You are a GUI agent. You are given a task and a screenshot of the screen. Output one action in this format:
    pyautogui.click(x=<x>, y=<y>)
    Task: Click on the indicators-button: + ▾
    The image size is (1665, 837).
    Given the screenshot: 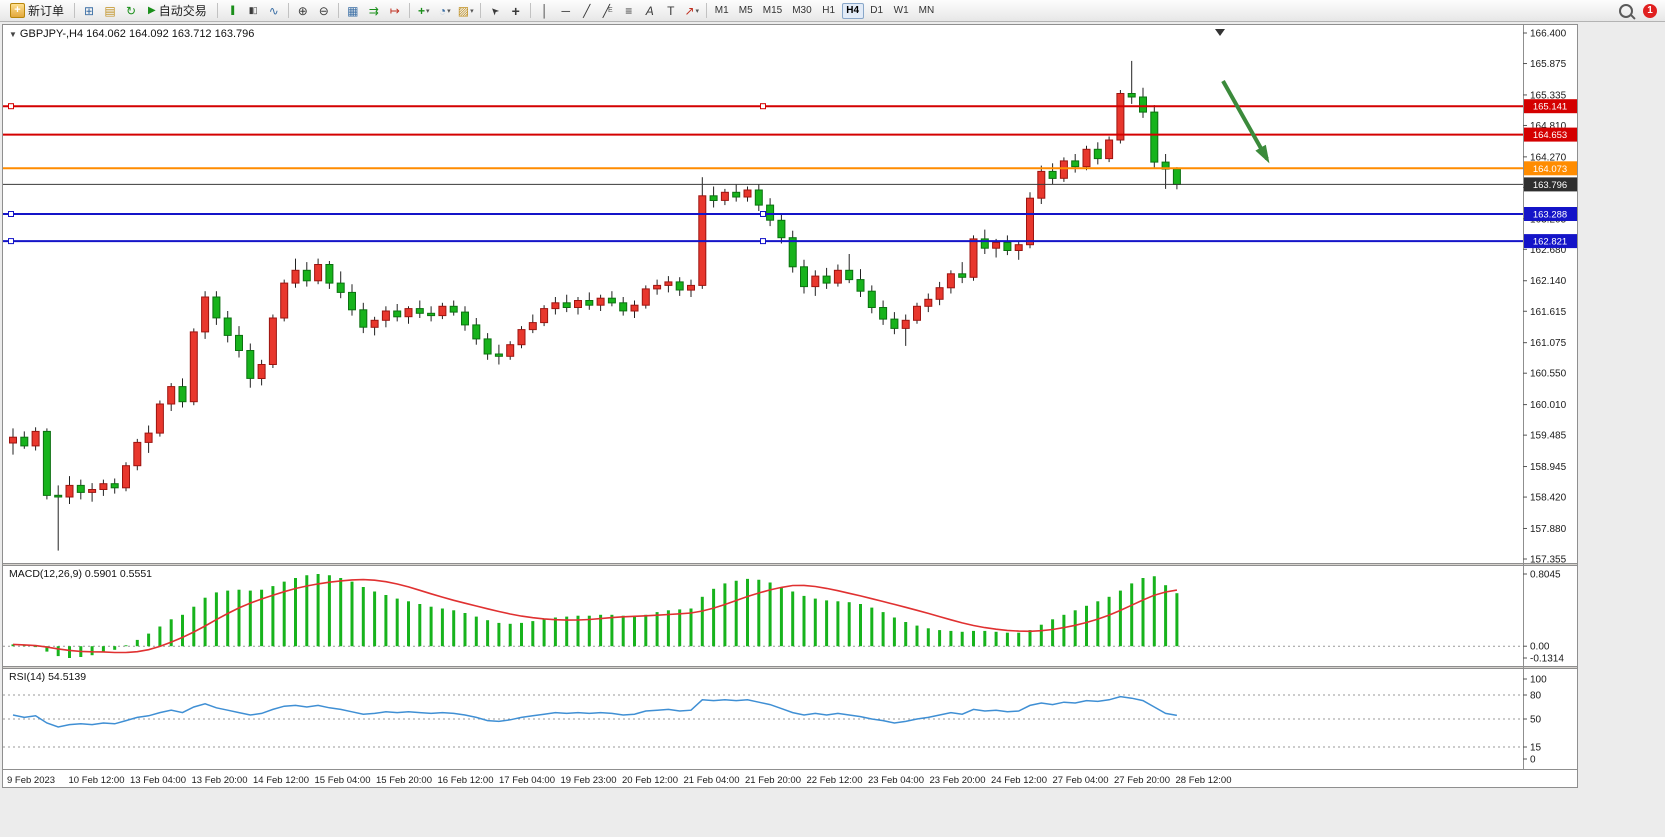 What is the action you would take?
    pyautogui.click(x=424, y=11)
    